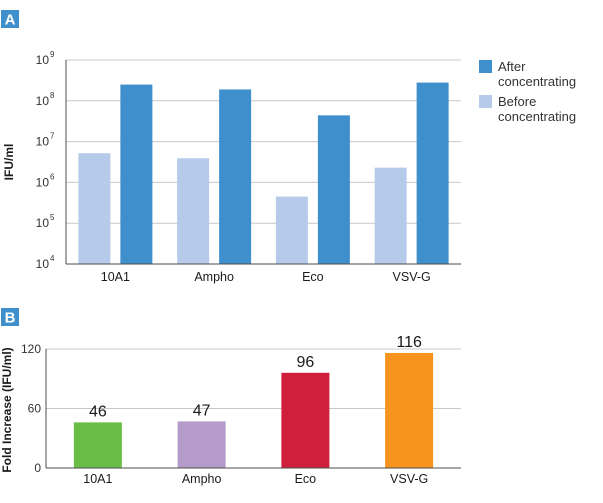  What do you see at coordinates (235, 176) in the screenshot?
I see `panel-a-bar-after-ampho` at bounding box center [235, 176].